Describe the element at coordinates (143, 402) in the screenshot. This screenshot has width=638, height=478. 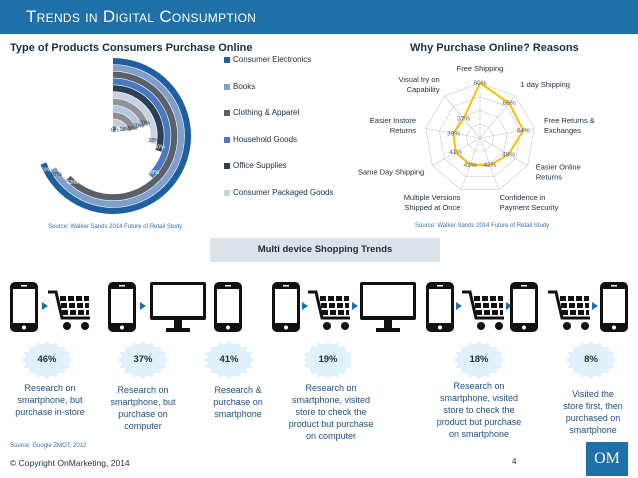
I see `description-line: smartphone, but` at that location.